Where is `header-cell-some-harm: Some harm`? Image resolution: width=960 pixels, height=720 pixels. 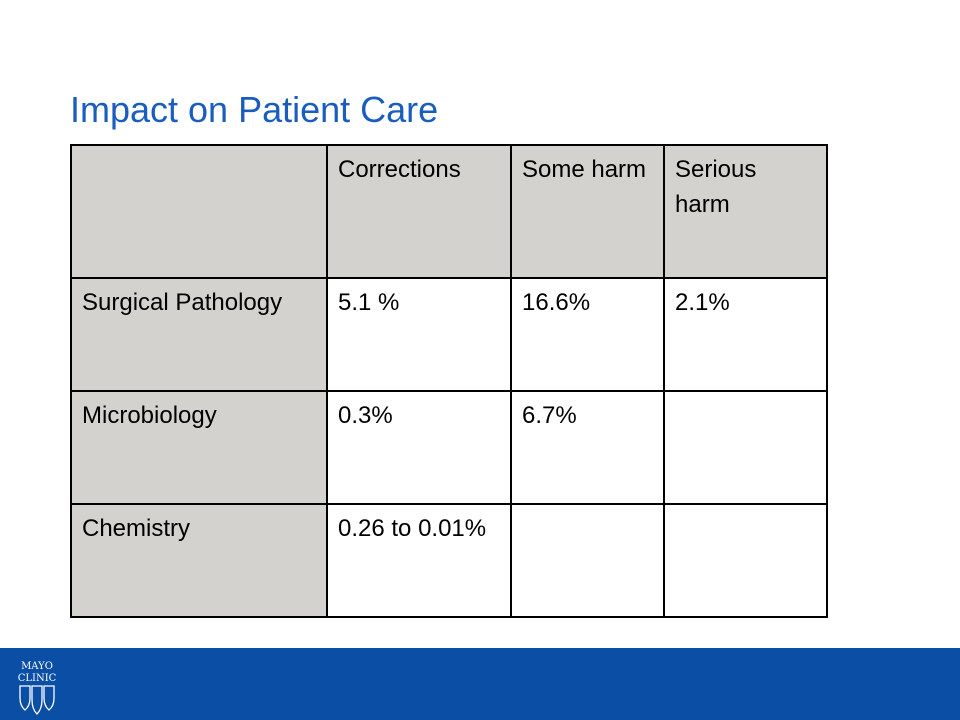
header-cell-some-harm: Some harm is located at coordinates (587, 211).